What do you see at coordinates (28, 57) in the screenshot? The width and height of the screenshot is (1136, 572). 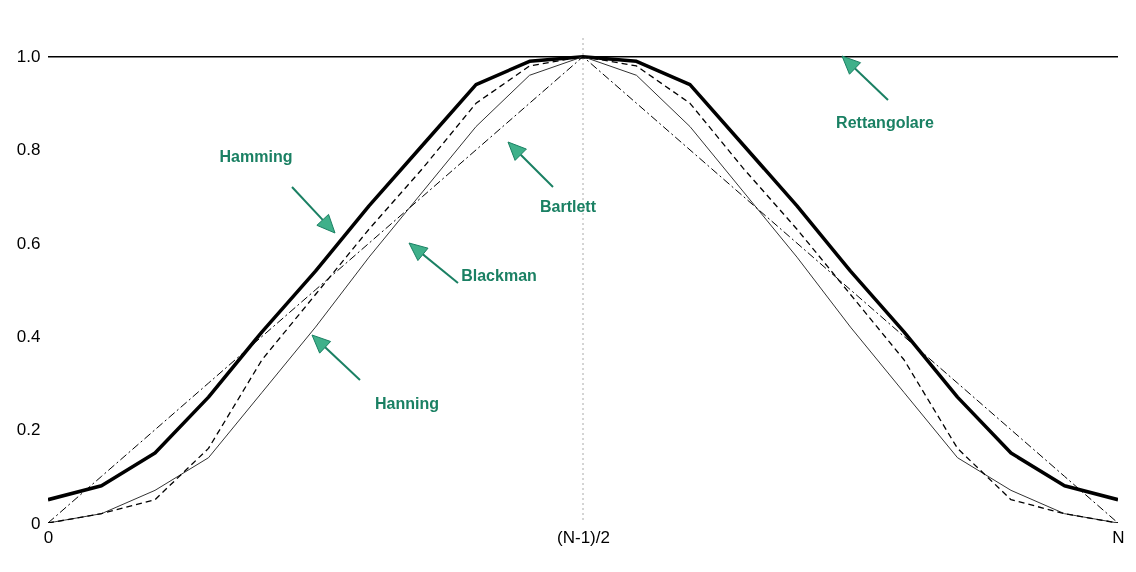 I see `y-tick-label: 1.0` at bounding box center [28, 57].